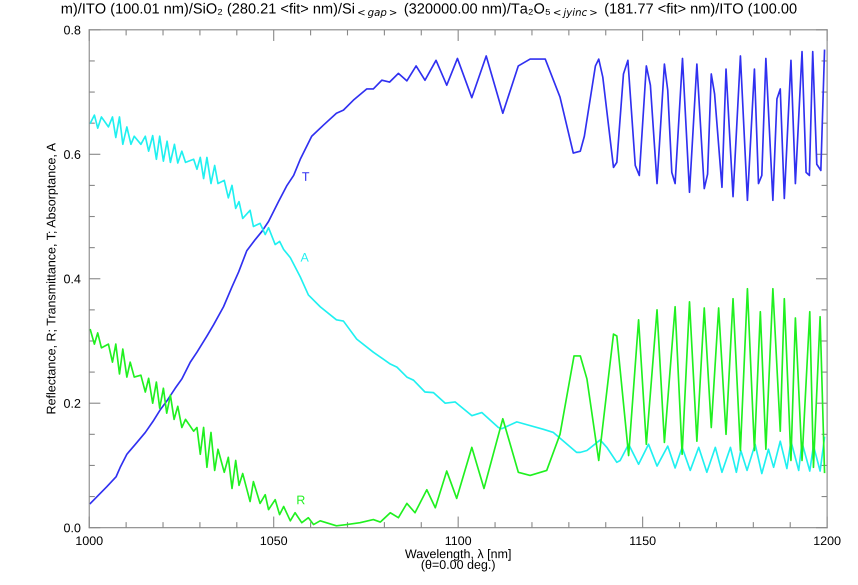 This screenshot has width=858, height=585. What do you see at coordinates (72, 30) in the screenshot?
I see `y-tick-label: 0.8` at bounding box center [72, 30].